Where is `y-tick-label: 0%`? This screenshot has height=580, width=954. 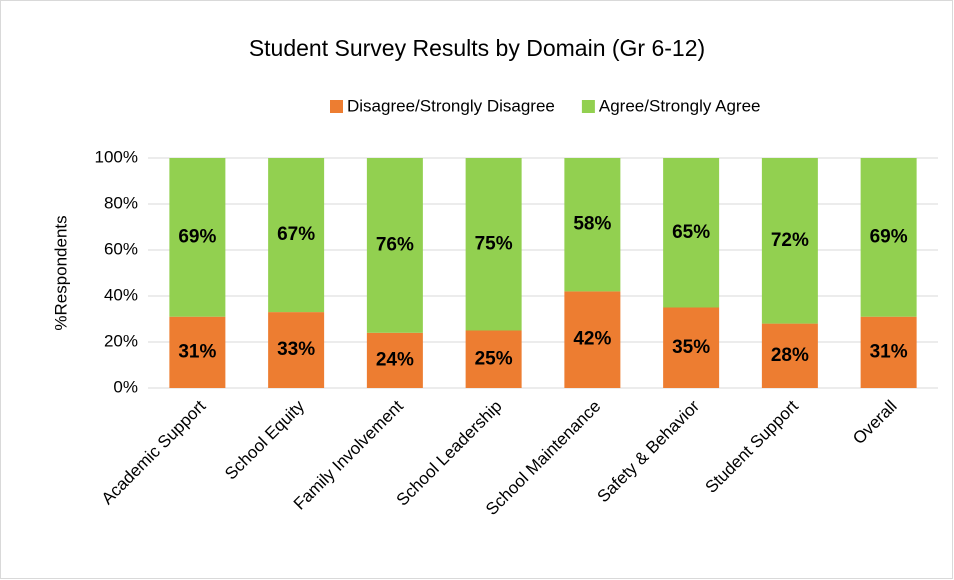 y-tick-label: 0% is located at coordinates (125, 386).